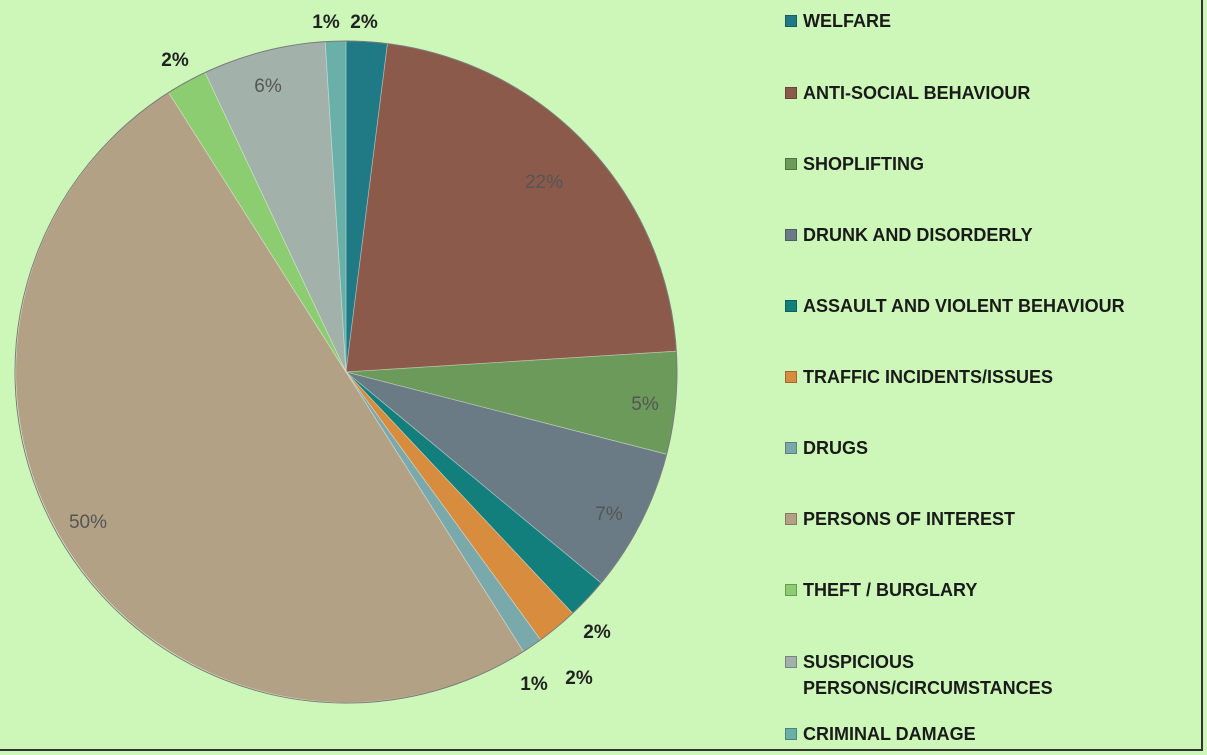  I want to click on data-label-shoplifting: 5%, so click(645, 404).